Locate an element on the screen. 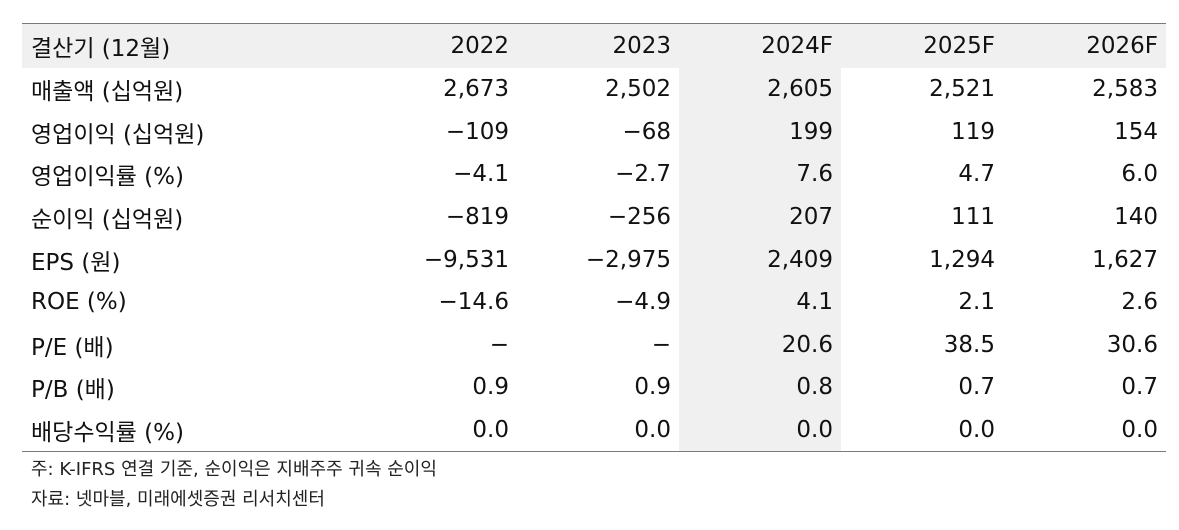  source-note: 자료: 넷마블, 미래에셋증권 리서치센터 is located at coordinates (178, 499).